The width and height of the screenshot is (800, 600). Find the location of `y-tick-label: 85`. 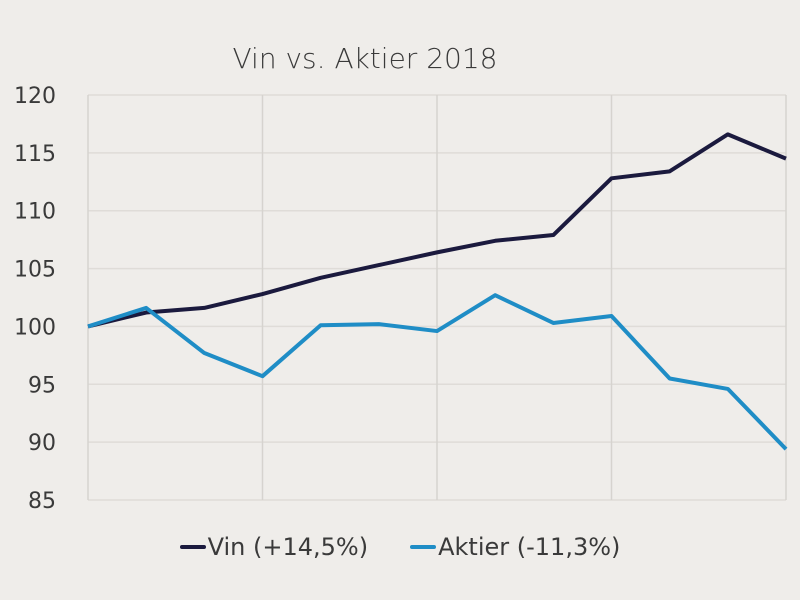

y-tick-label: 85 is located at coordinates (42, 501).